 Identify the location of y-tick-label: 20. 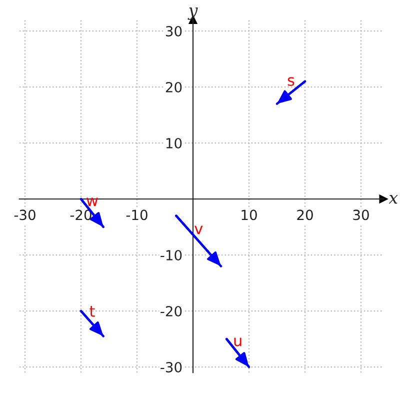
(174, 87).